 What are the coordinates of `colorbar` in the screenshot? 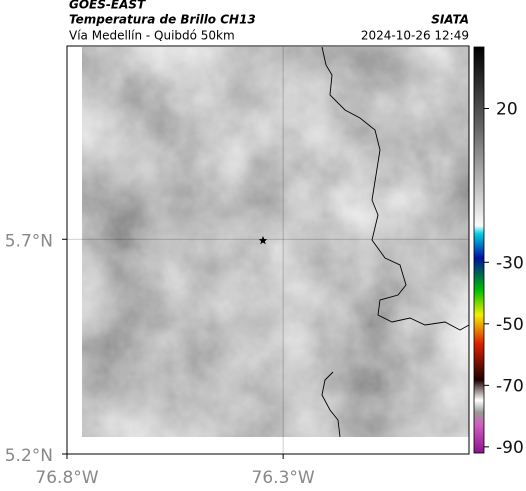 It's located at (479, 250).